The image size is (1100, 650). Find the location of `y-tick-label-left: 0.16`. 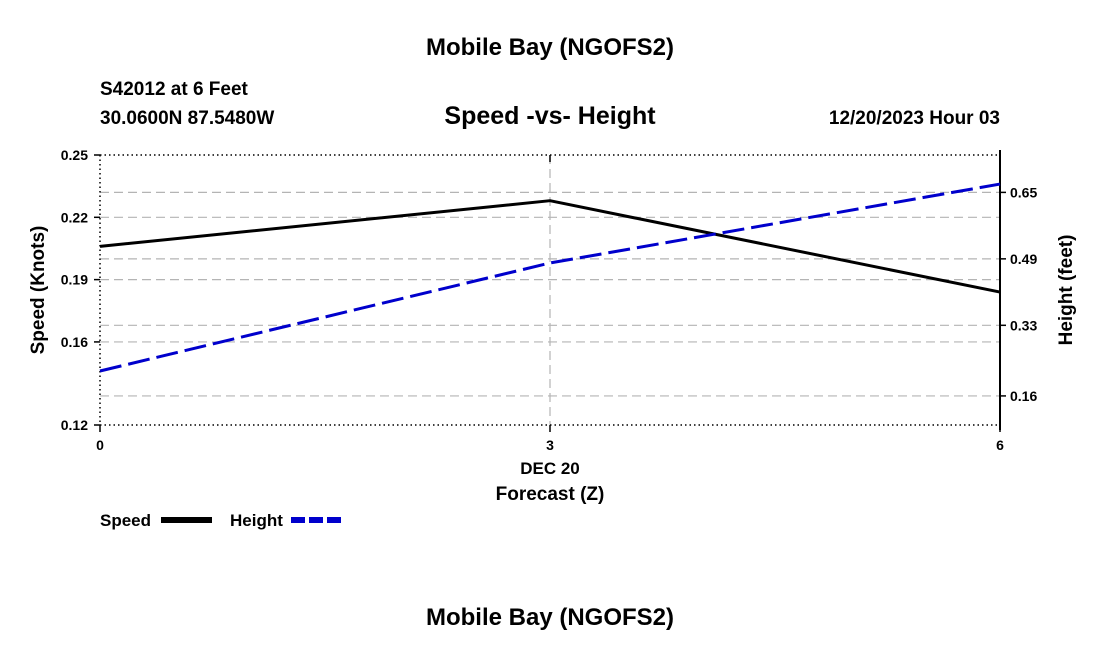

y-tick-label-left: 0.16 is located at coordinates (74, 342).